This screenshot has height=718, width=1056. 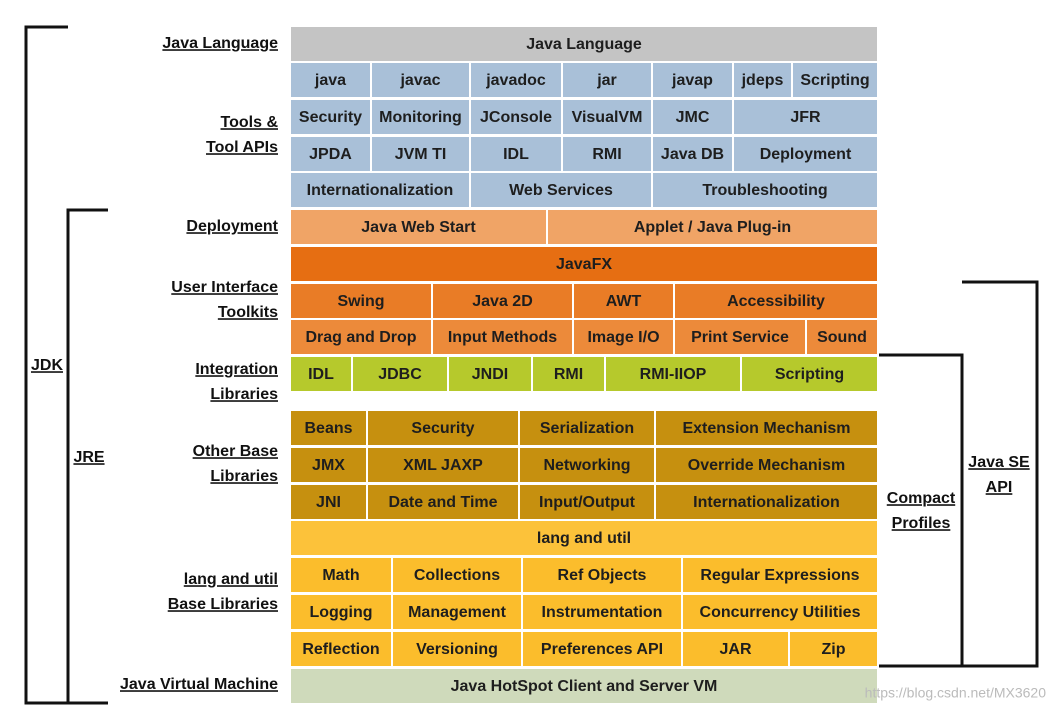 I want to click on cell-label: Serialization, so click(x=587, y=428).